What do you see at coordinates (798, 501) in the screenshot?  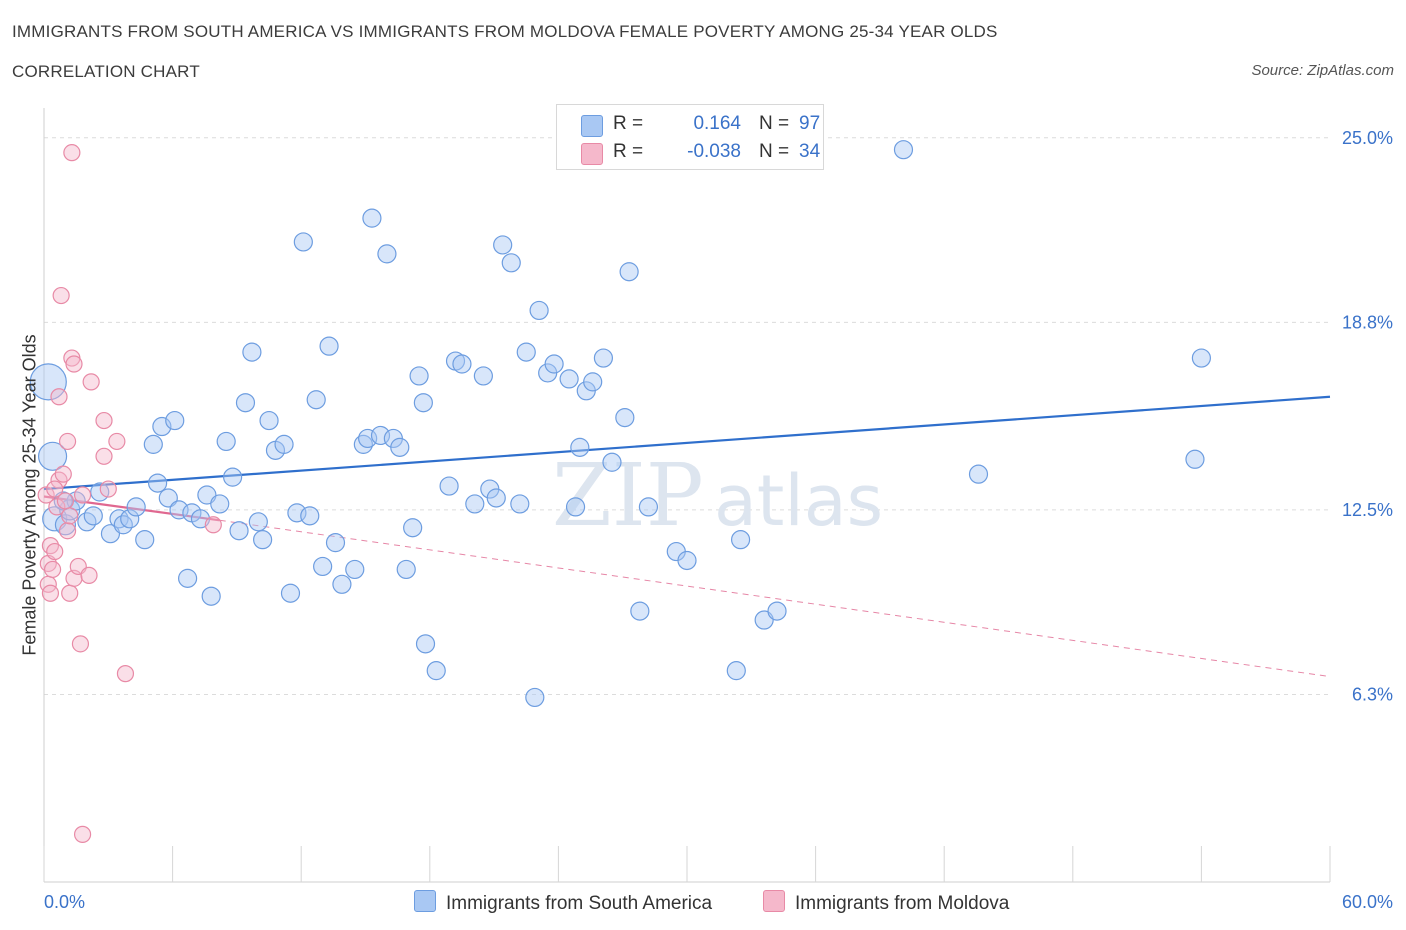 I see `watermark-atlas: atlas` at bounding box center [798, 501].